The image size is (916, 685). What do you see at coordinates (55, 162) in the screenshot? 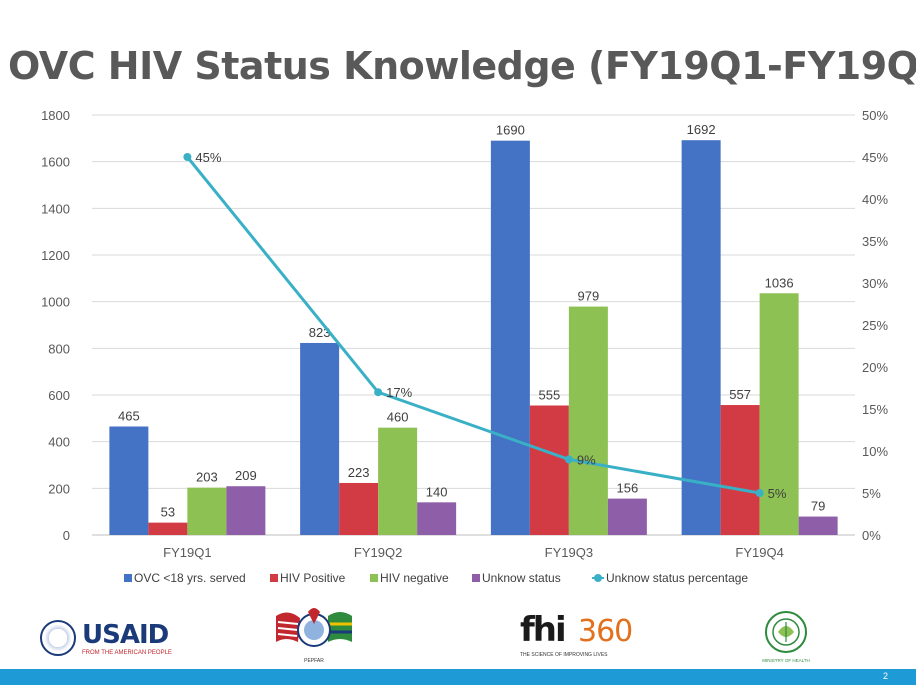
I see `left-axis-tick-label: 1600` at bounding box center [55, 162].